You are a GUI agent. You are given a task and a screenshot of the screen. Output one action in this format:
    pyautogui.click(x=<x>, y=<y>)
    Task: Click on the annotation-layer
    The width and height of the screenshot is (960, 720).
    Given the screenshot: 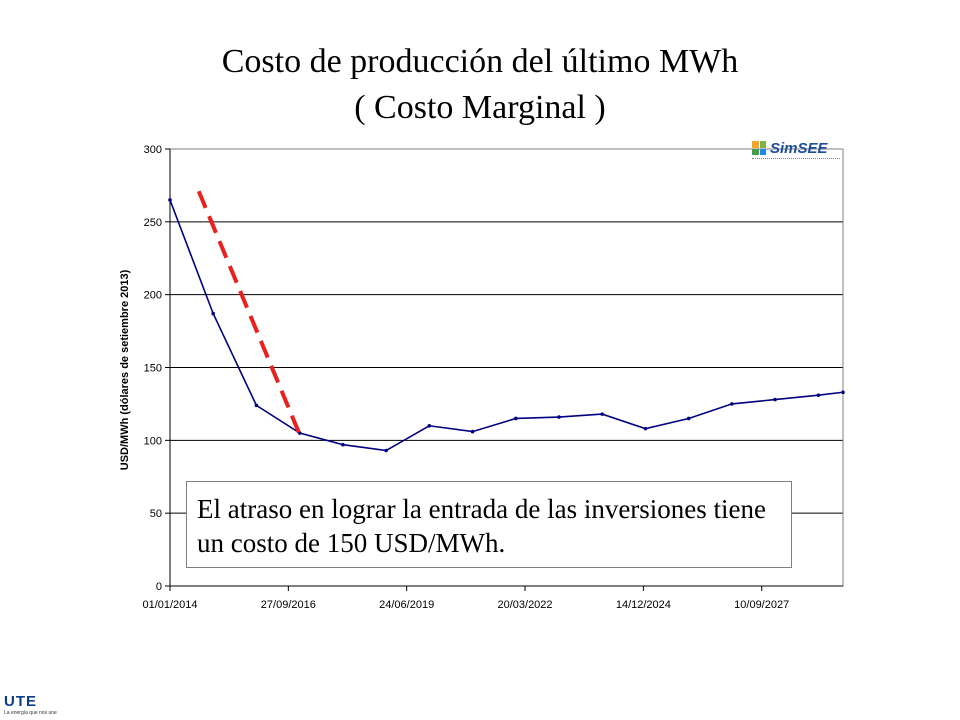 What is the action you would take?
    pyautogui.click(x=249, y=313)
    